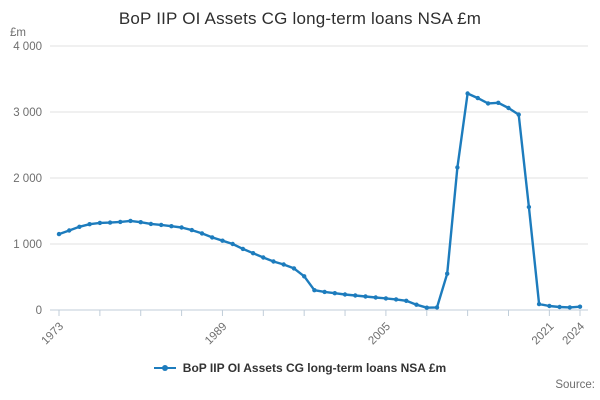 This screenshot has height=400, width=600. I want to click on legend-line-with-dot-icon, so click(164, 368).